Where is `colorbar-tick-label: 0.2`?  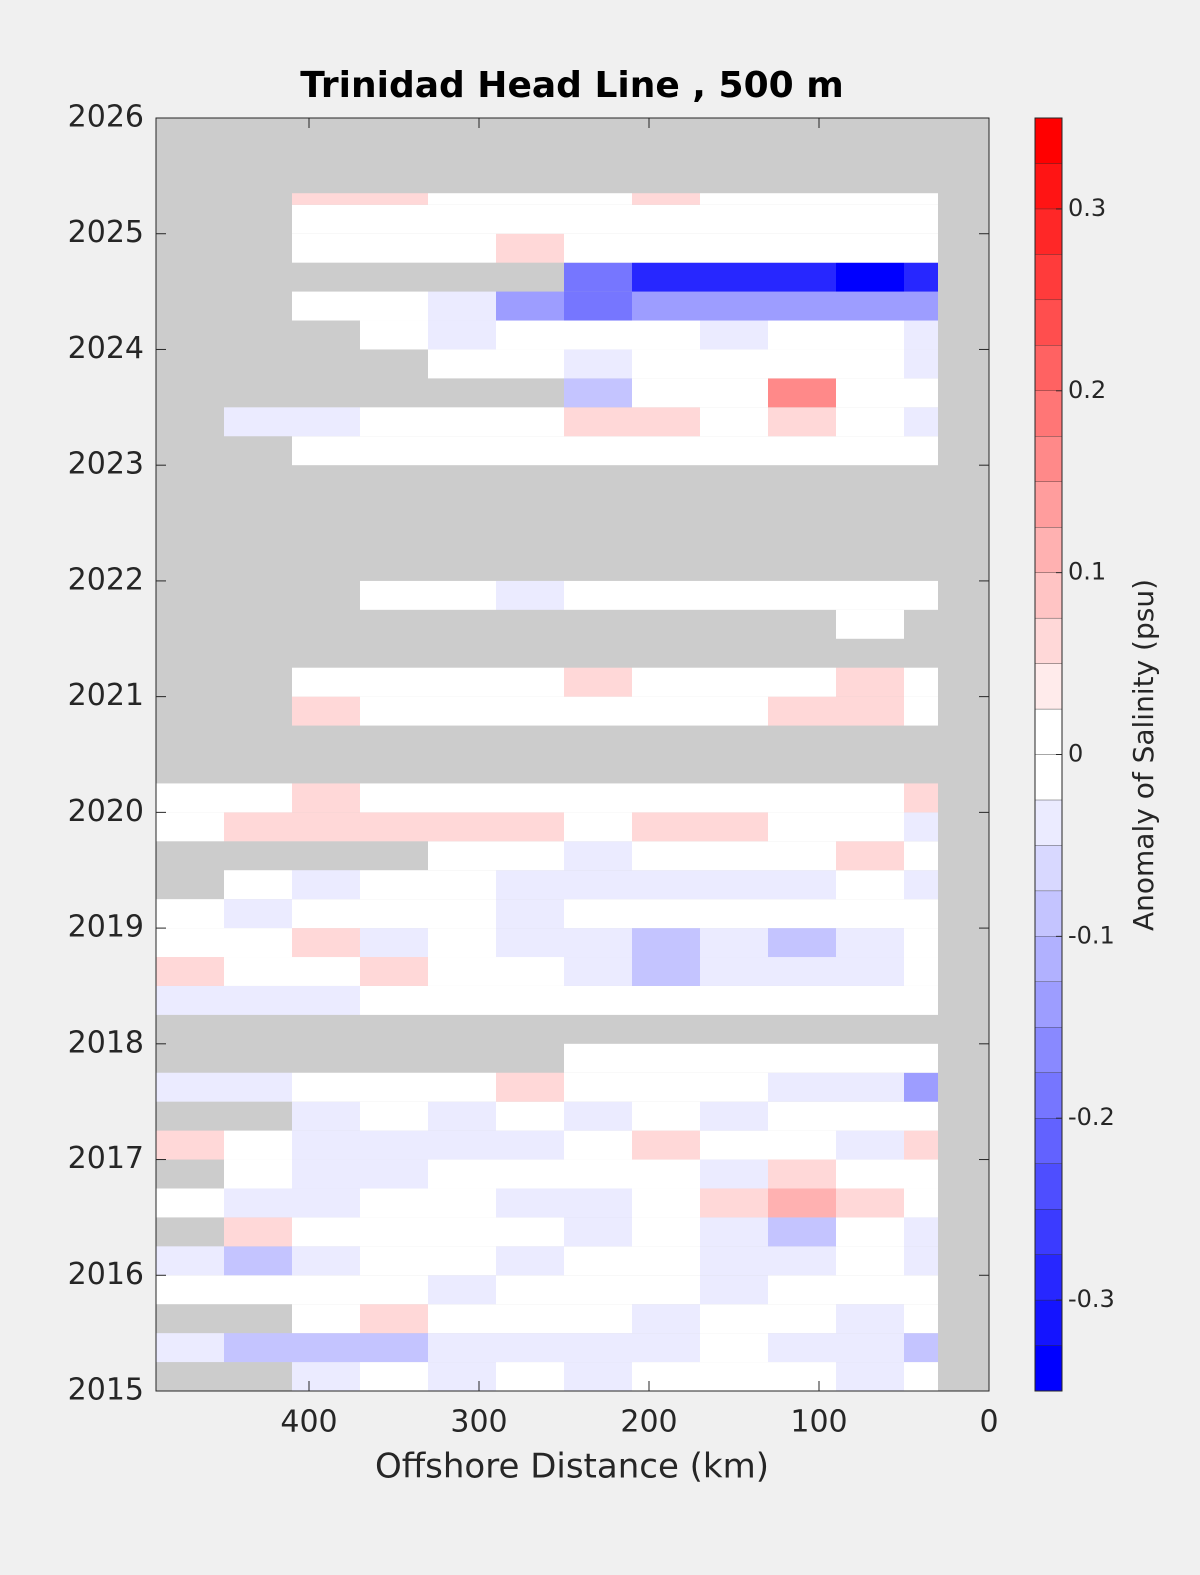
colorbar-tick-label: 0.2 is located at coordinates (1087, 390).